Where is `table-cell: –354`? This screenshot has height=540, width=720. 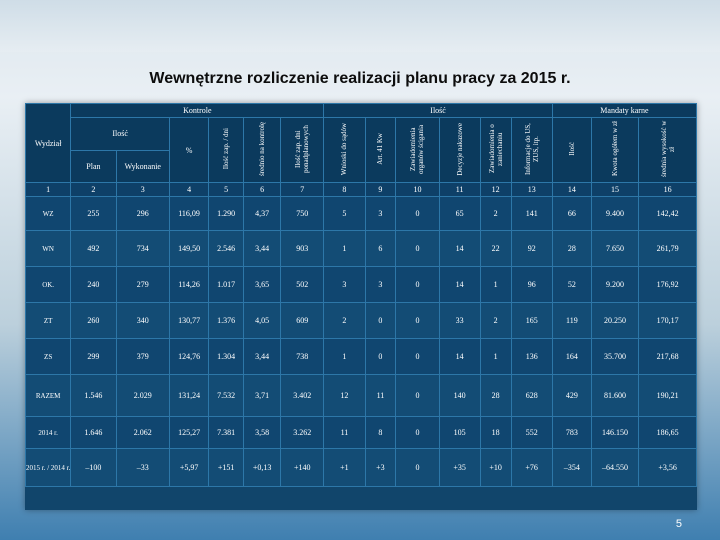
table-cell: –354 is located at coordinates (571, 467).